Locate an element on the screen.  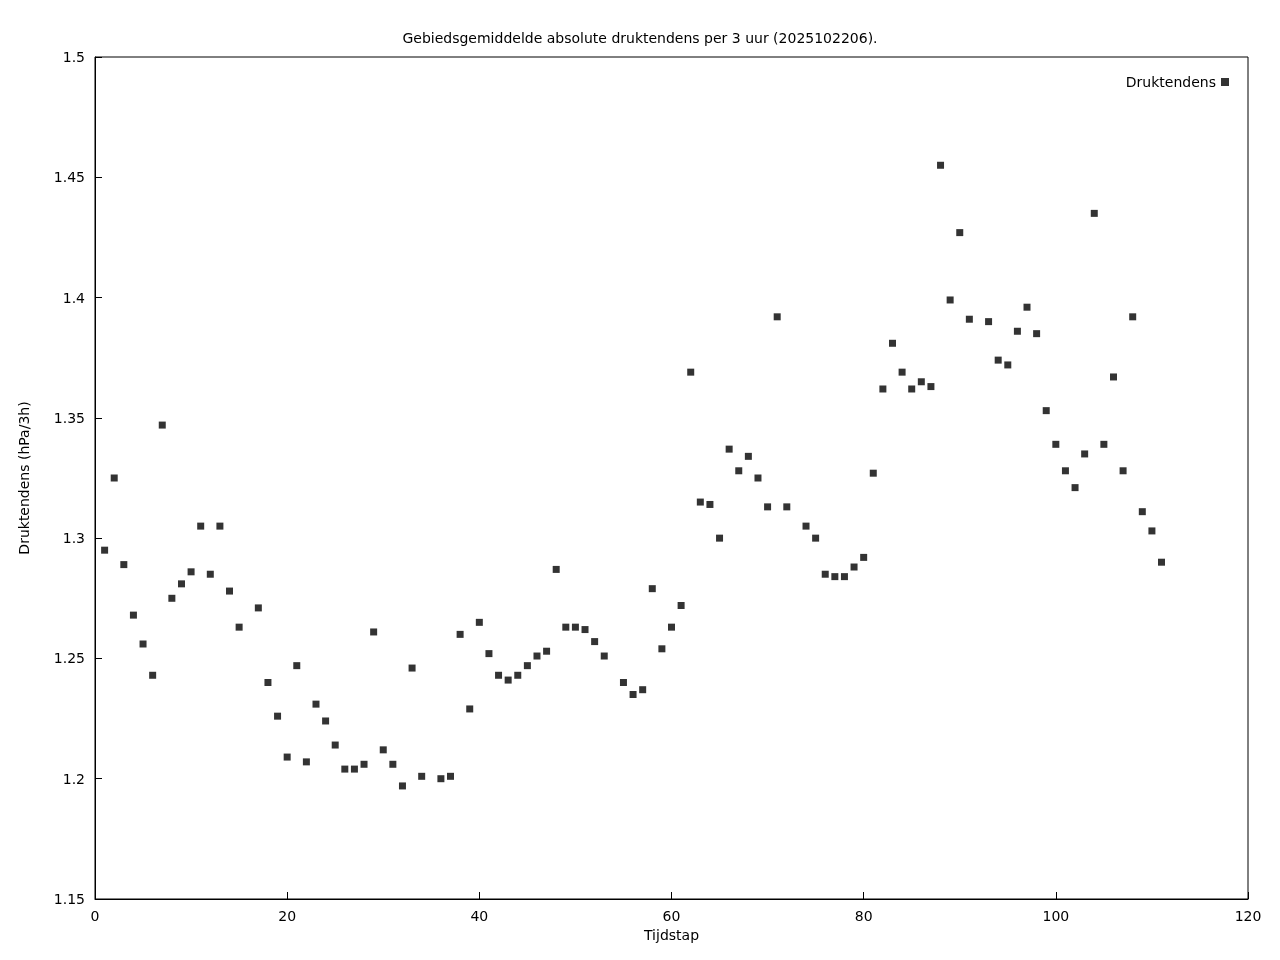
x-tick-label: 100 is located at coordinates (1056, 916).